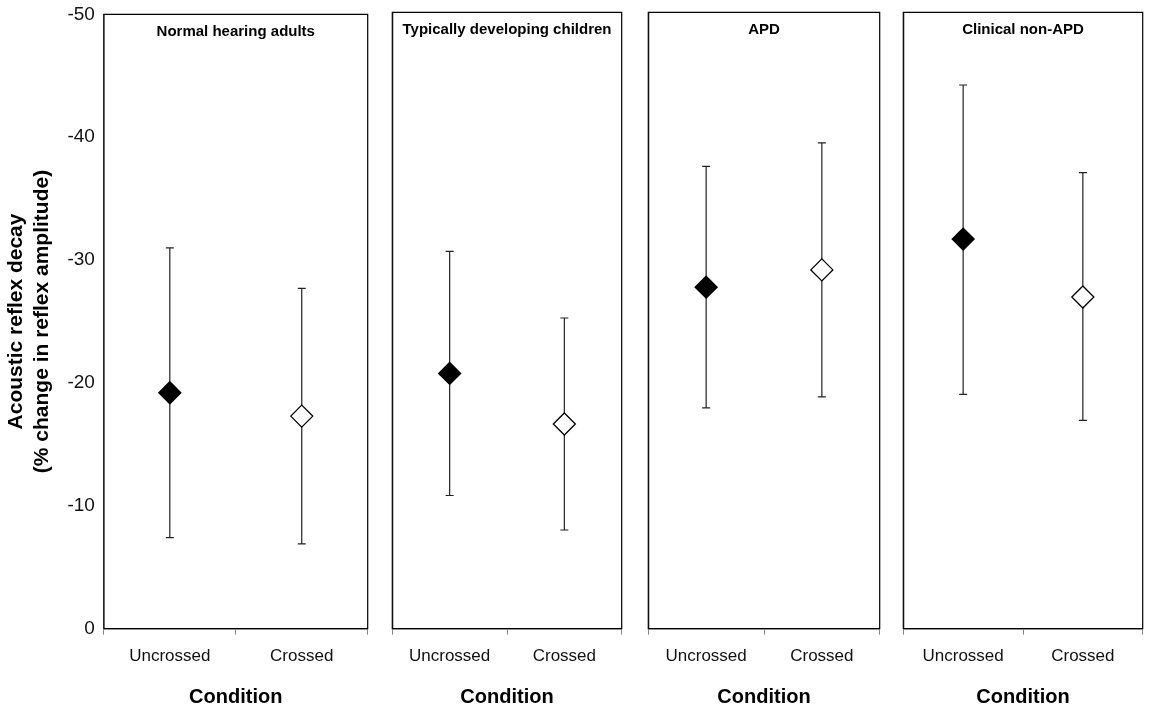 Image resolution: width=1155 pixels, height=717 pixels. What do you see at coordinates (235, 31) in the screenshot?
I see `text: Normal hearing adults` at bounding box center [235, 31].